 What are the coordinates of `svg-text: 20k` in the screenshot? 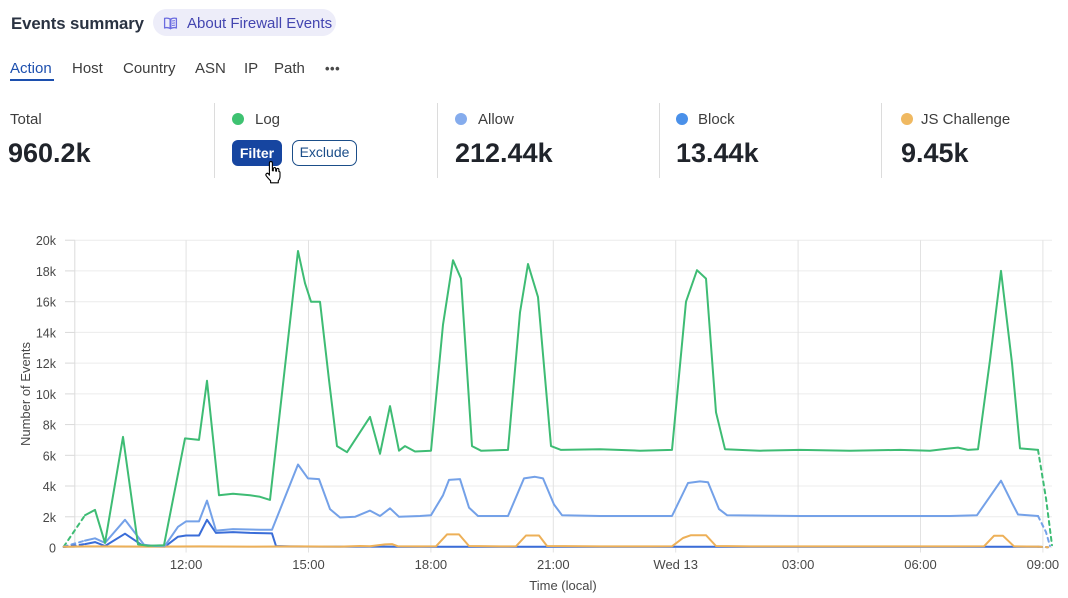 It's located at (46, 241).